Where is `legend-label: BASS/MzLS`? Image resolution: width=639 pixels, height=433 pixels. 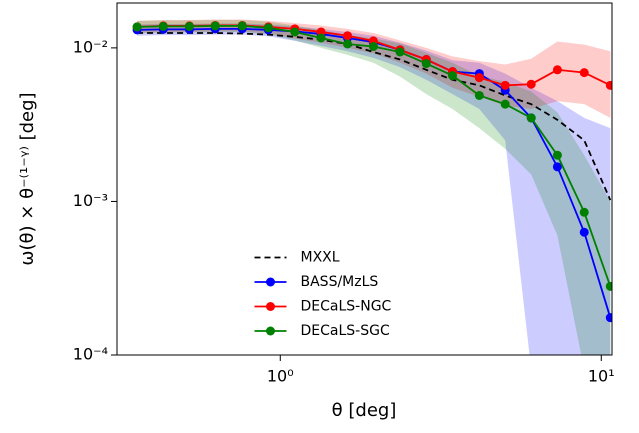
legend-label: BASS/MzLS is located at coordinates (340, 282).